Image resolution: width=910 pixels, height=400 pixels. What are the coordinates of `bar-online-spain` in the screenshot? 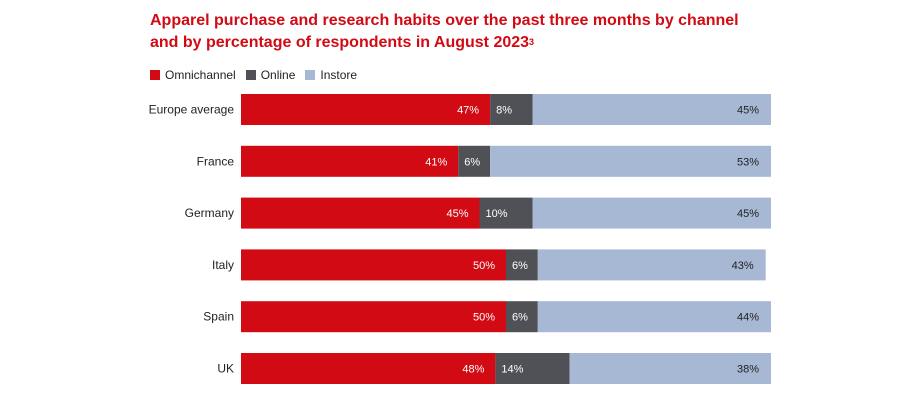 It's located at (522, 317).